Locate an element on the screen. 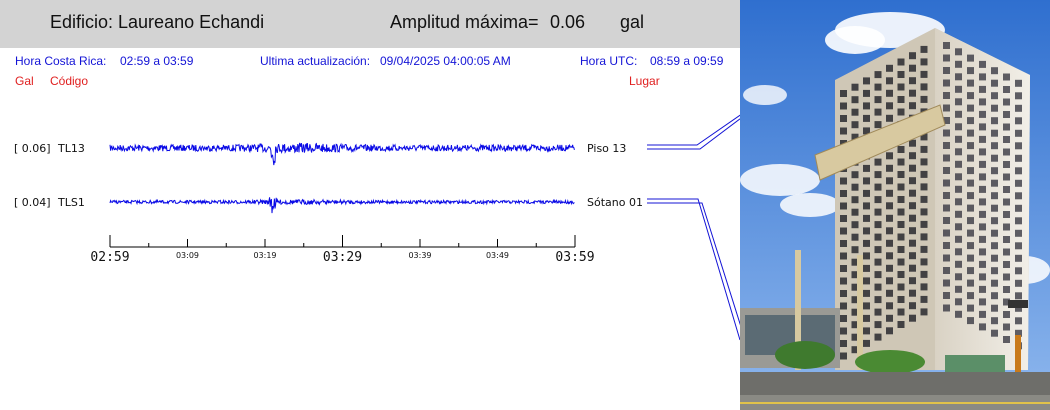  utc-range: 08:59 a 09:59 is located at coordinates (687, 61).